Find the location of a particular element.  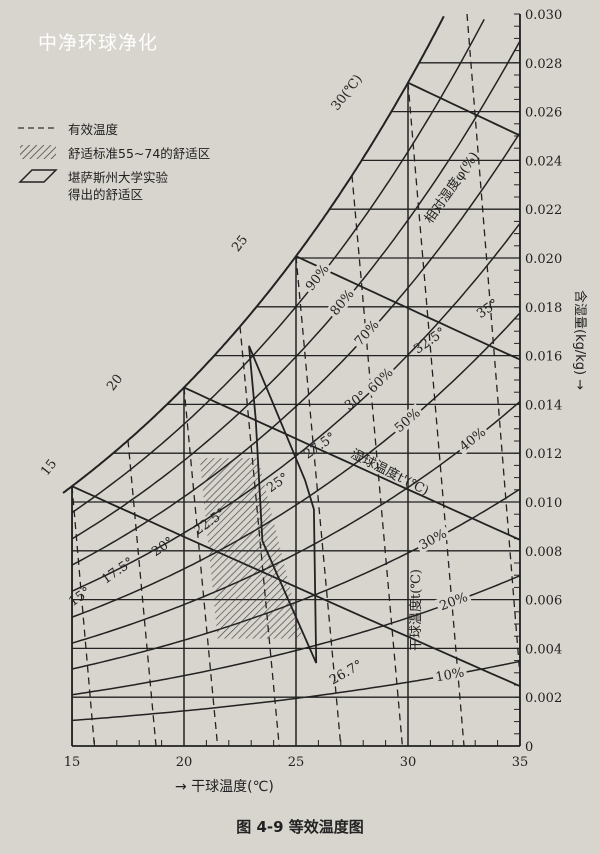

hatch-icon is located at coordinates (38, 152).